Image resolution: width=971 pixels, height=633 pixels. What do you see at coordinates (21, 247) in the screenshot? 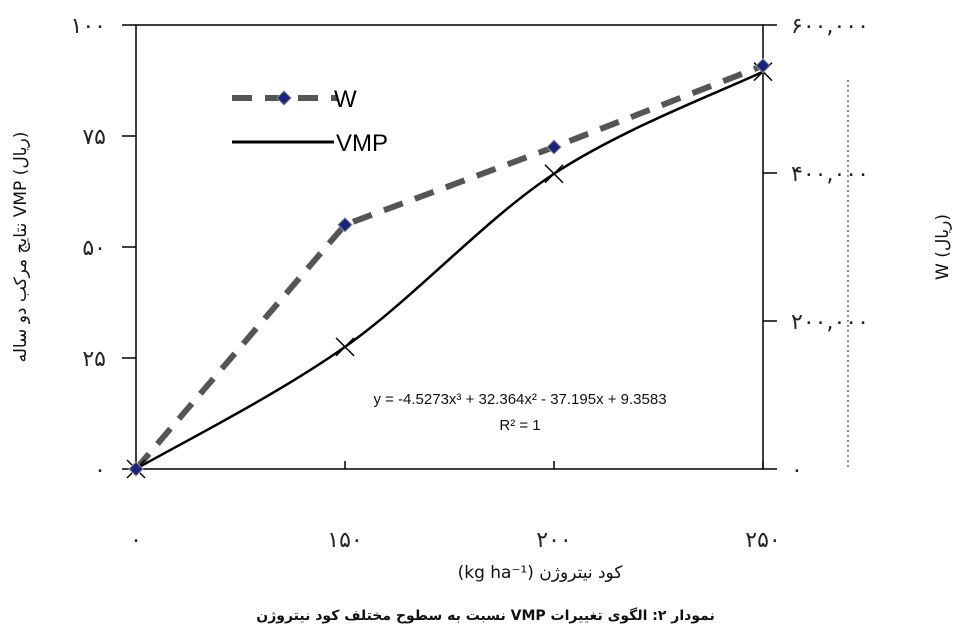
I see `y-axis-left-title: (ریال) VMP نتایج مرکب دو ساله` at bounding box center [21, 247].